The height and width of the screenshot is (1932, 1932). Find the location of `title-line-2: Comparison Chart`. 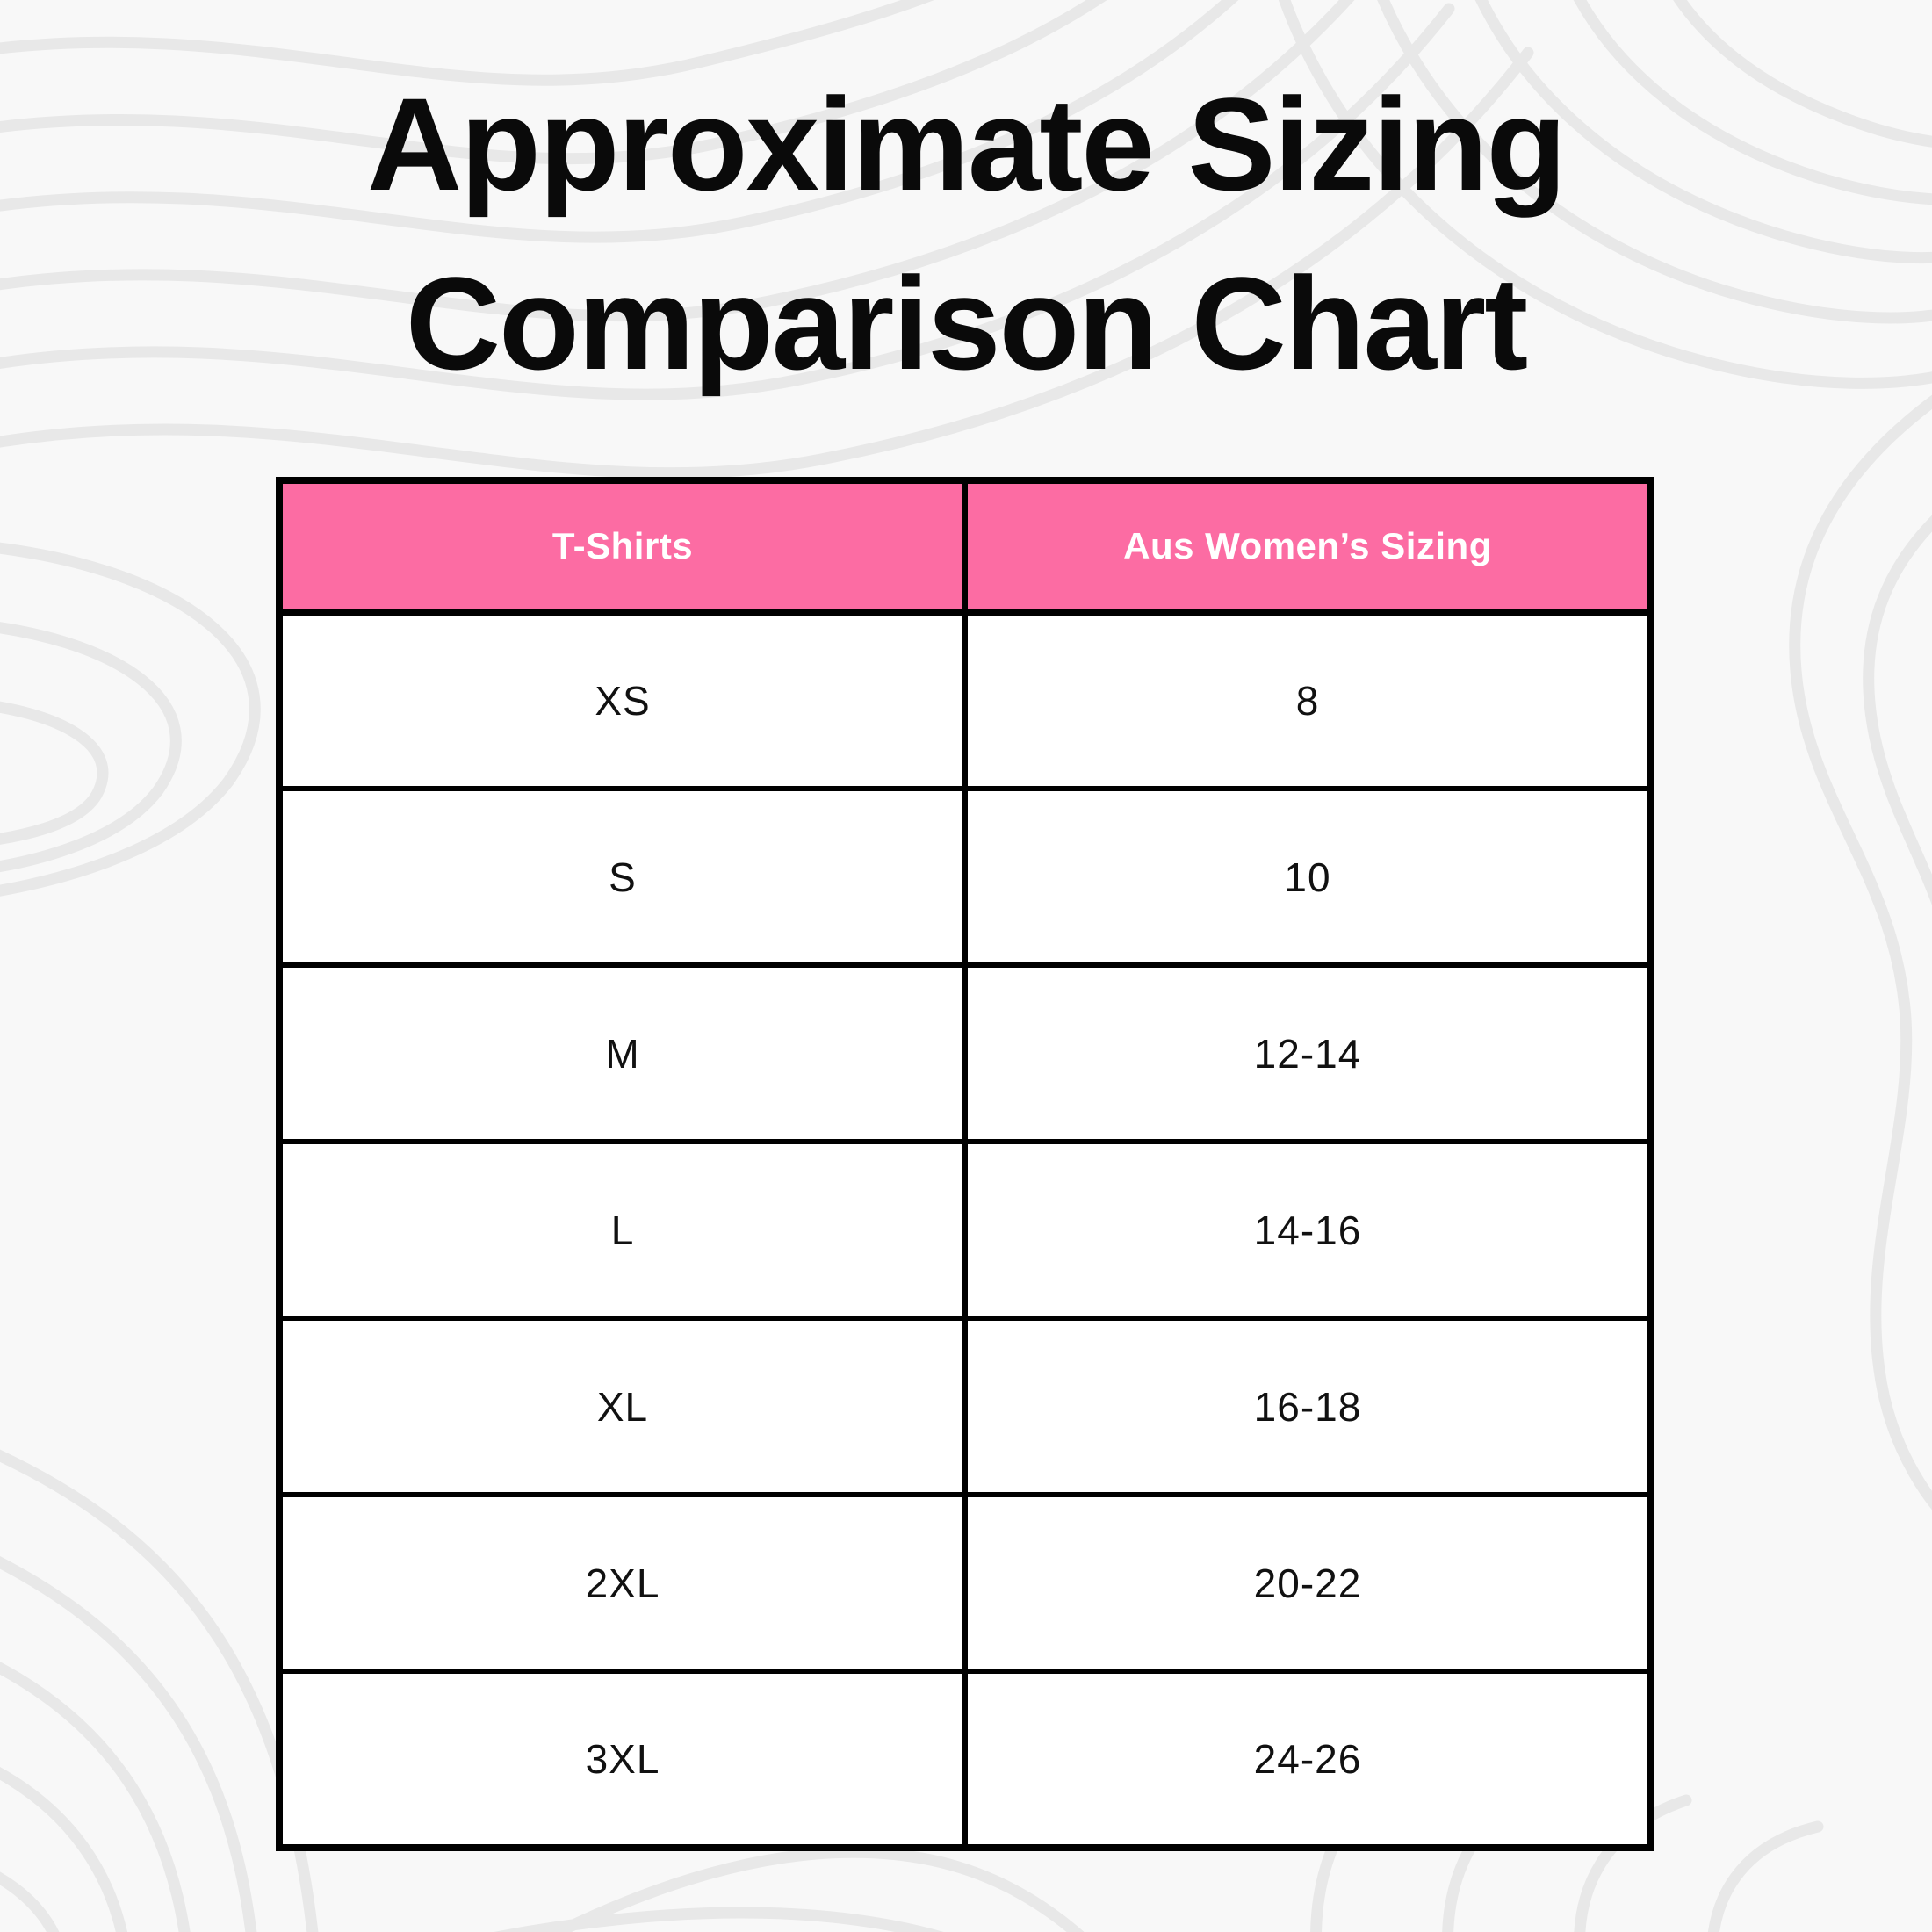

title-line-2: Comparison Chart is located at coordinates (967, 323).